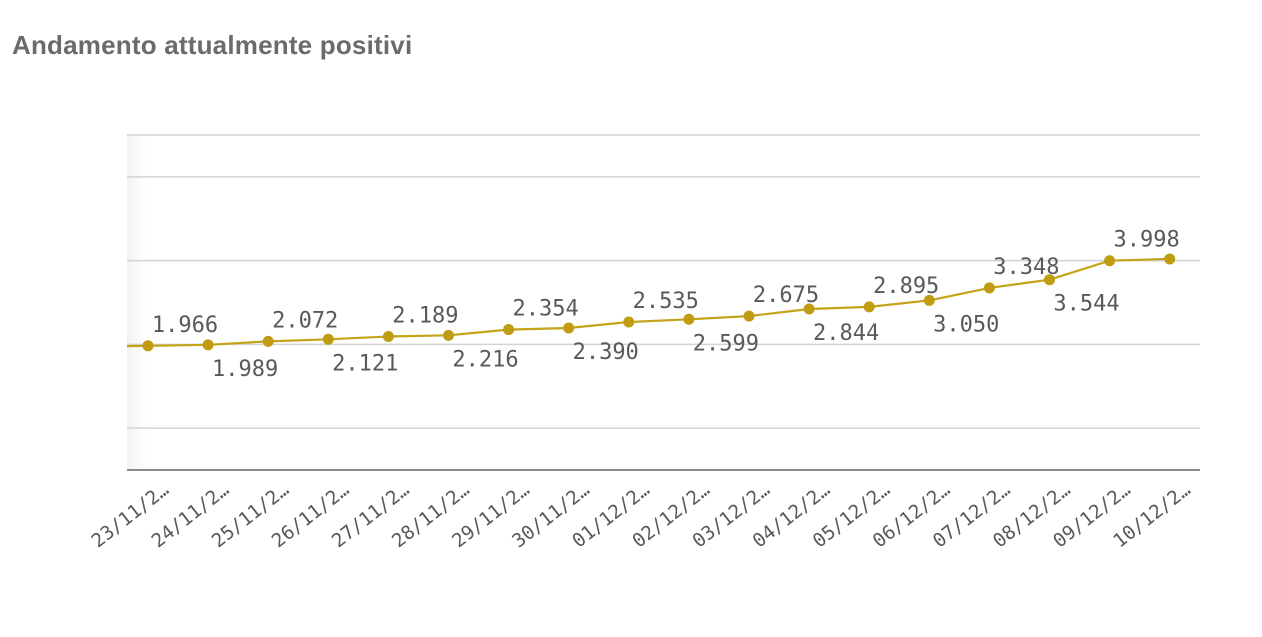 The width and height of the screenshot is (1262, 637). What do you see at coordinates (425, 315) in the screenshot?
I see `data-label: 2.189` at bounding box center [425, 315].